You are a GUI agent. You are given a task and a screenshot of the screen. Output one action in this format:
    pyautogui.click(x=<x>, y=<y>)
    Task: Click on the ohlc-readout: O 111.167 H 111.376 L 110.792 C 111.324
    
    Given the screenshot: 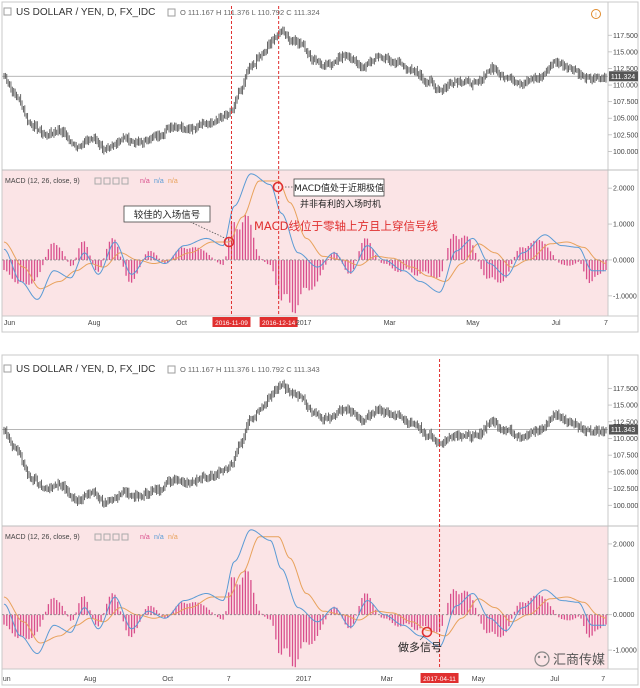 What is the action you would take?
    pyautogui.click(x=250, y=12)
    